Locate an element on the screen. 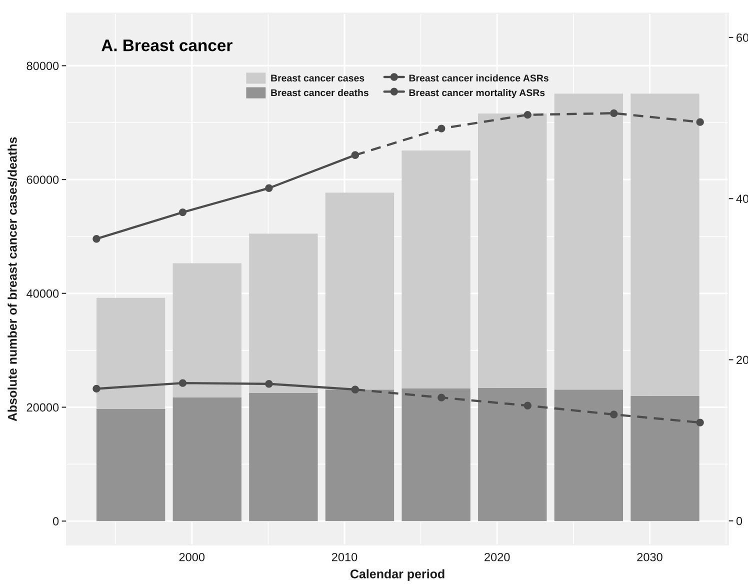 The width and height of the screenshot is (748, 584). y-tick-label: 40000 is located at coordinates (42, 293).